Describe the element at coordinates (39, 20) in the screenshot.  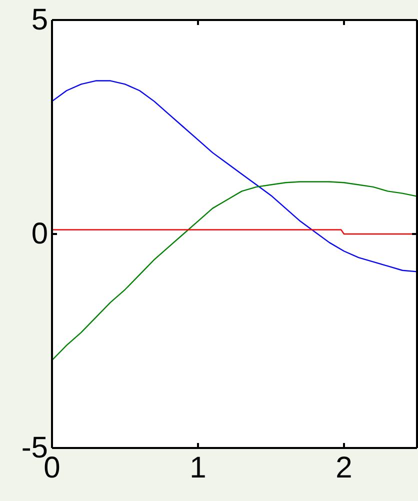
I see `y-tick-label: 5` at that location.